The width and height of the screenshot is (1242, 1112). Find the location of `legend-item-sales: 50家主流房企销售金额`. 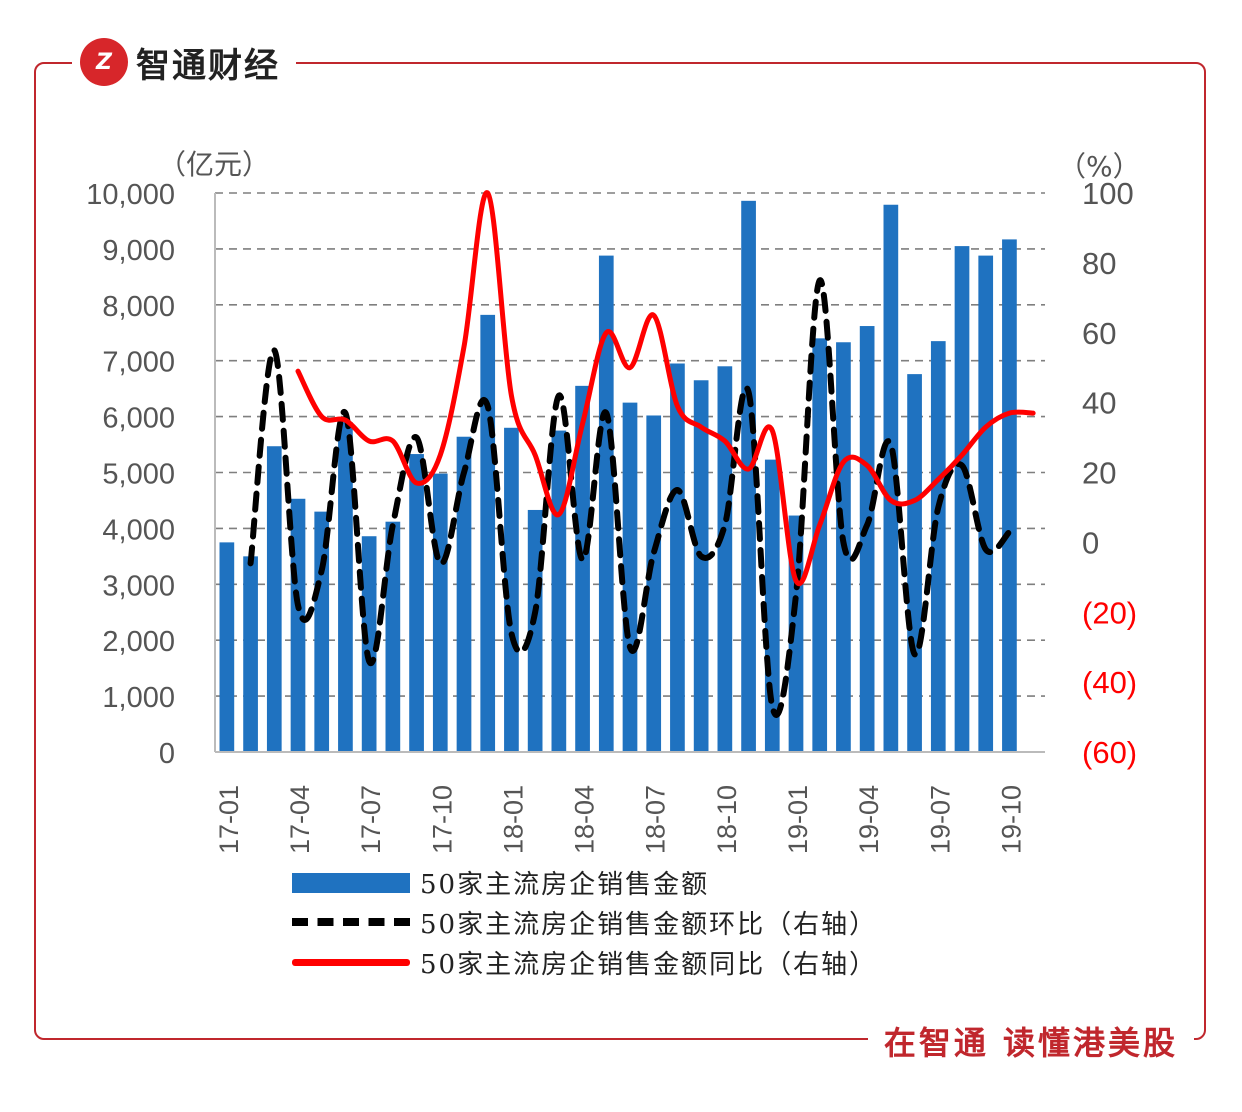

legend-item-sales: 50家主流房企销售金额 is located at coordinates (584, 882).